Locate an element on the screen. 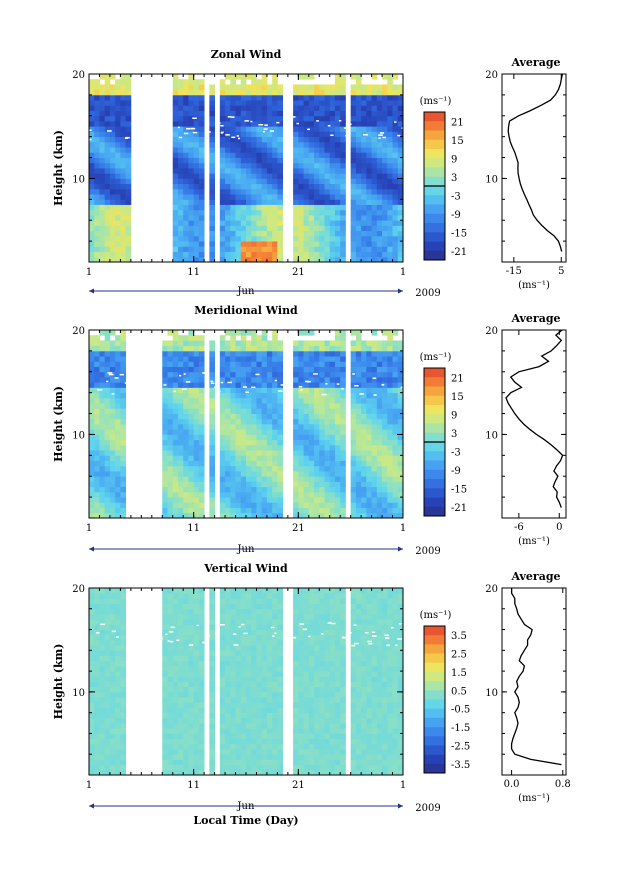  colorbar-tick-label: -15 is located at coordinates (459, 233).